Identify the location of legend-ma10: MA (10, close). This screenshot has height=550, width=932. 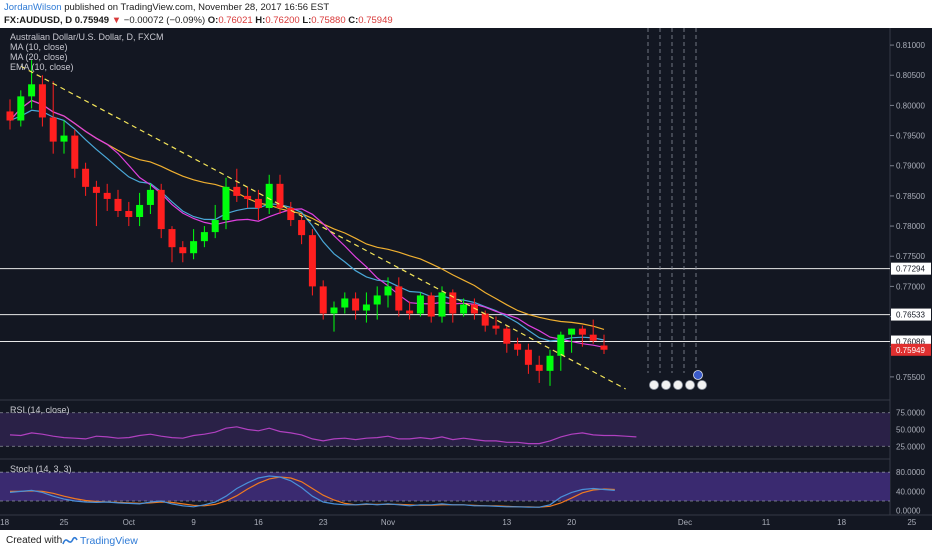
(39, 47).